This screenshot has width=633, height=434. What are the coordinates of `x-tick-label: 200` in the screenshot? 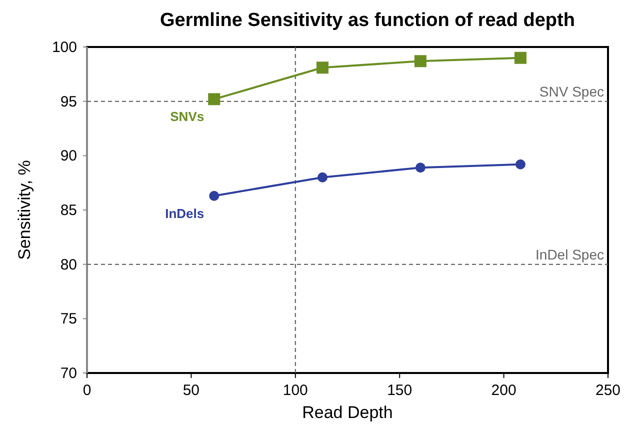 It's located at (503, 390).